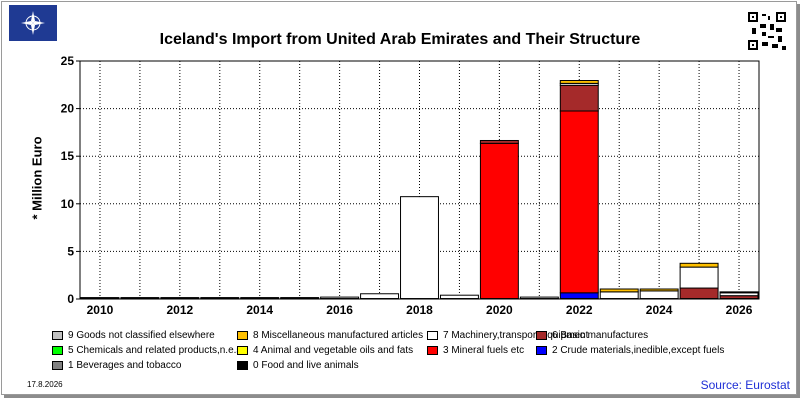  Describe the element at coordinates (579, 310) in the screenshot. I see `x-tick-label: 2022` at that location.